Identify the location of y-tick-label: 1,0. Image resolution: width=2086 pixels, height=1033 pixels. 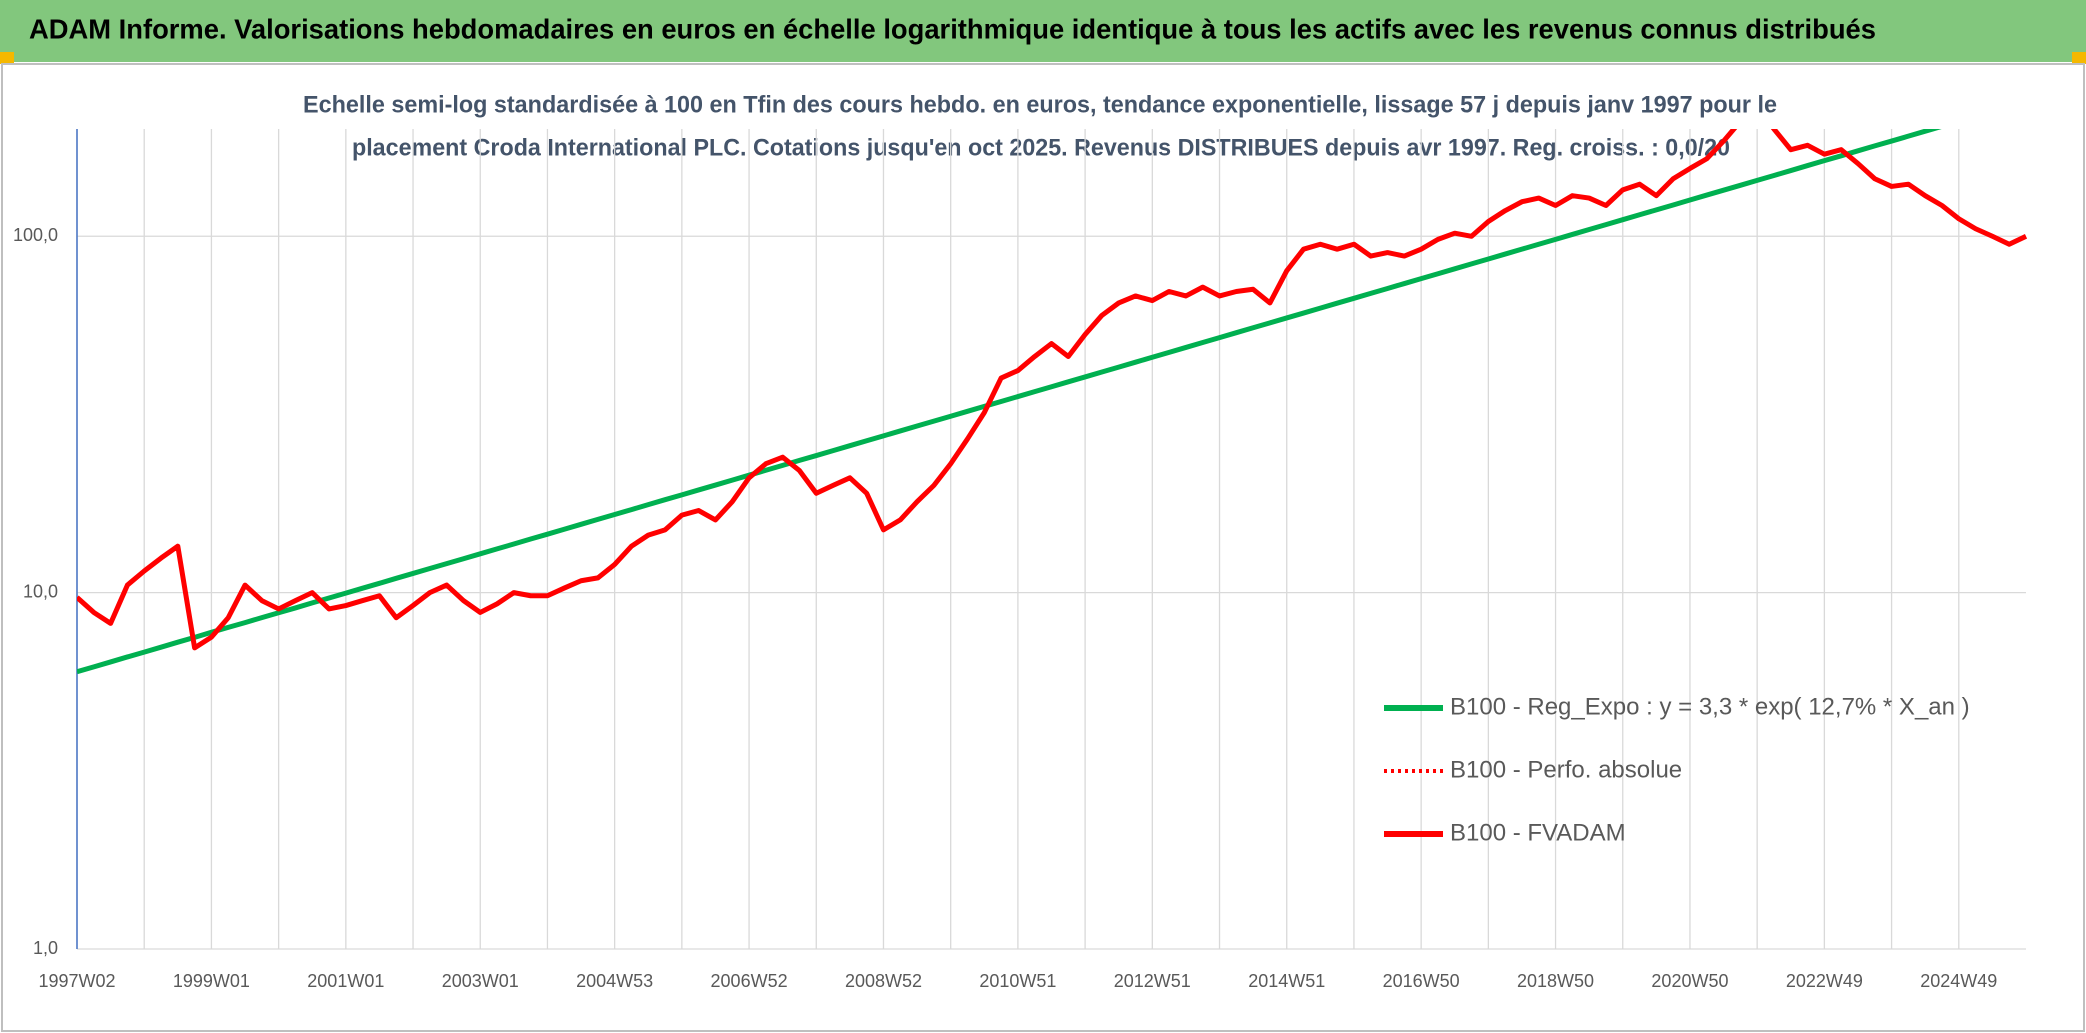
(45, 948).